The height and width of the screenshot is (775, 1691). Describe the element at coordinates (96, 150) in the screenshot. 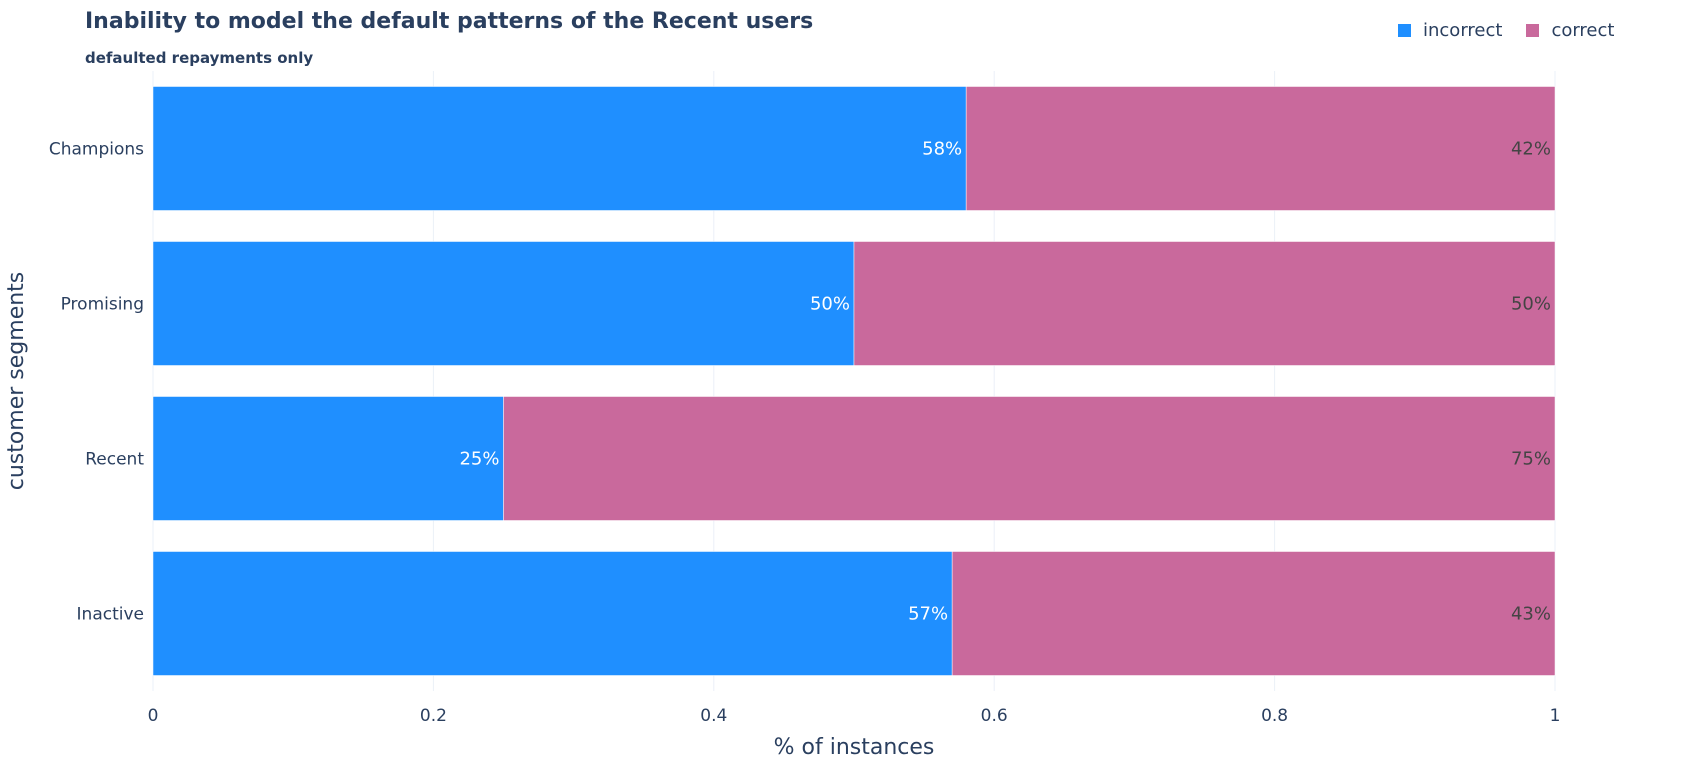

I see `y-tick-label: Champions` at that location.